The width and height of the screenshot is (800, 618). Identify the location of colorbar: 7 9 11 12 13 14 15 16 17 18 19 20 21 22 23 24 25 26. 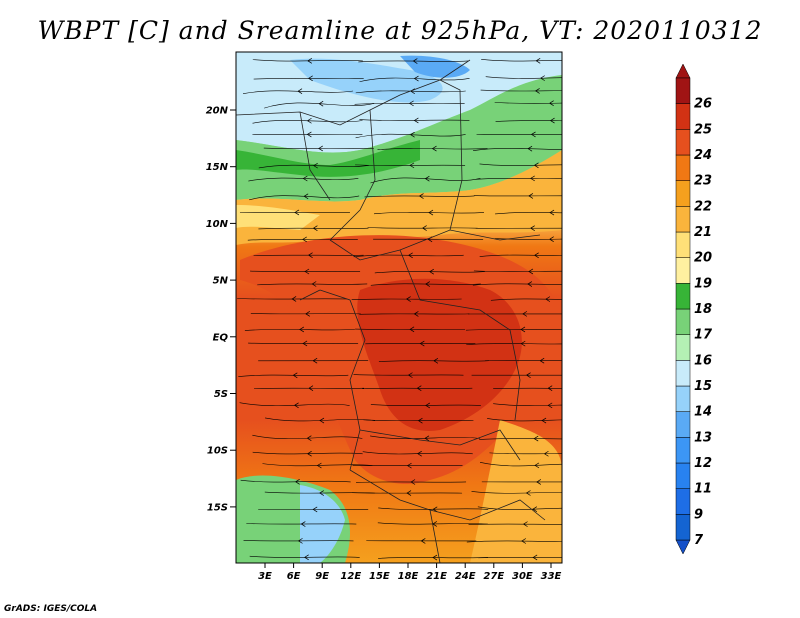
(694, 309).